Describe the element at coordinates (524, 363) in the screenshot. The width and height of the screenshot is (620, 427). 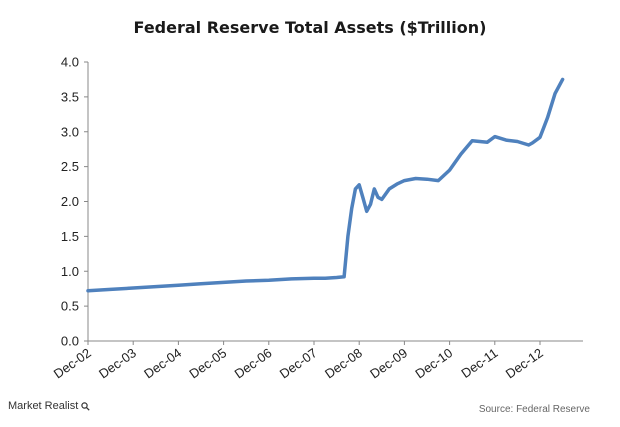
I see `x-tick-label: Dec-12` at that location.